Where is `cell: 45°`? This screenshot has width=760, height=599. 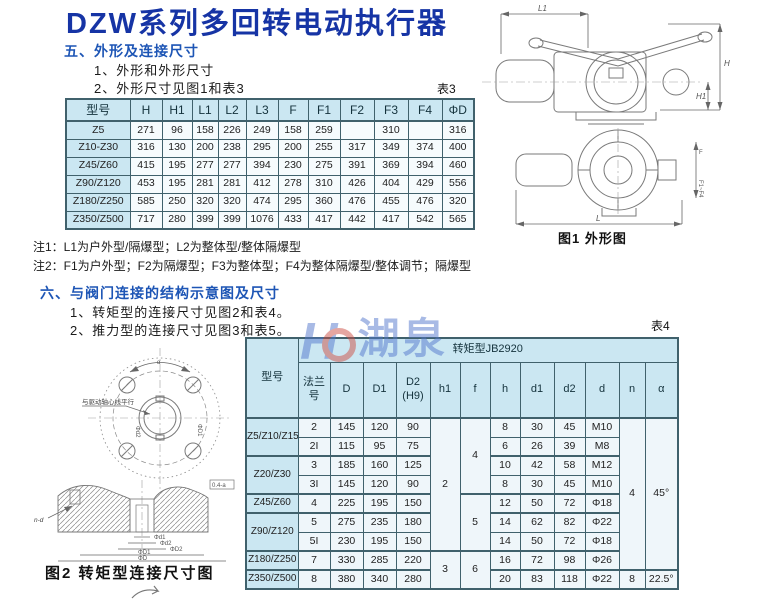 cell: 45° is located at coordinates (661, 494).